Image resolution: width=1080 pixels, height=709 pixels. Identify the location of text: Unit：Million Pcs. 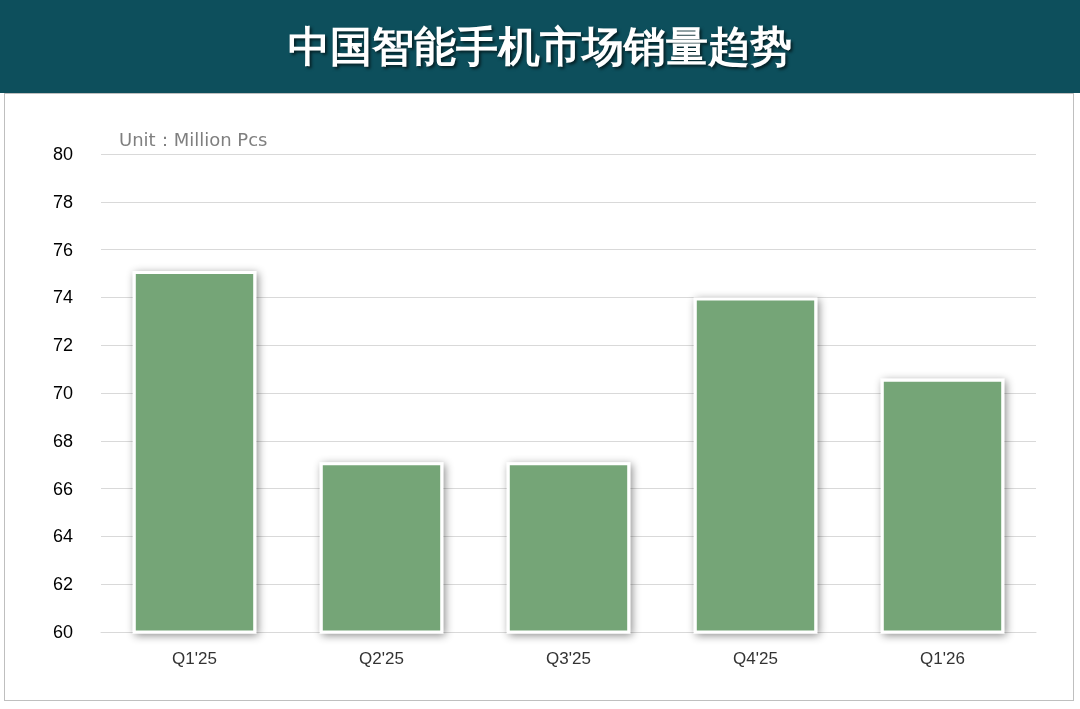
(193, 139).